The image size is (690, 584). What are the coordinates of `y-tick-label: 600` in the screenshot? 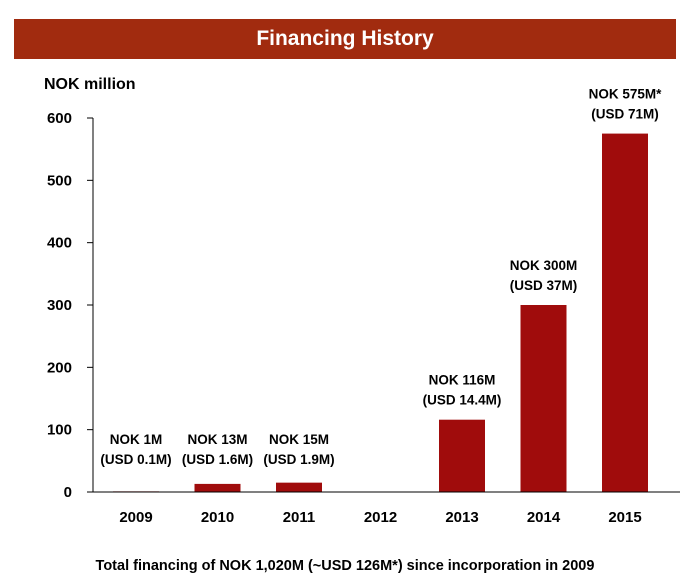 It's located at (59, 118).